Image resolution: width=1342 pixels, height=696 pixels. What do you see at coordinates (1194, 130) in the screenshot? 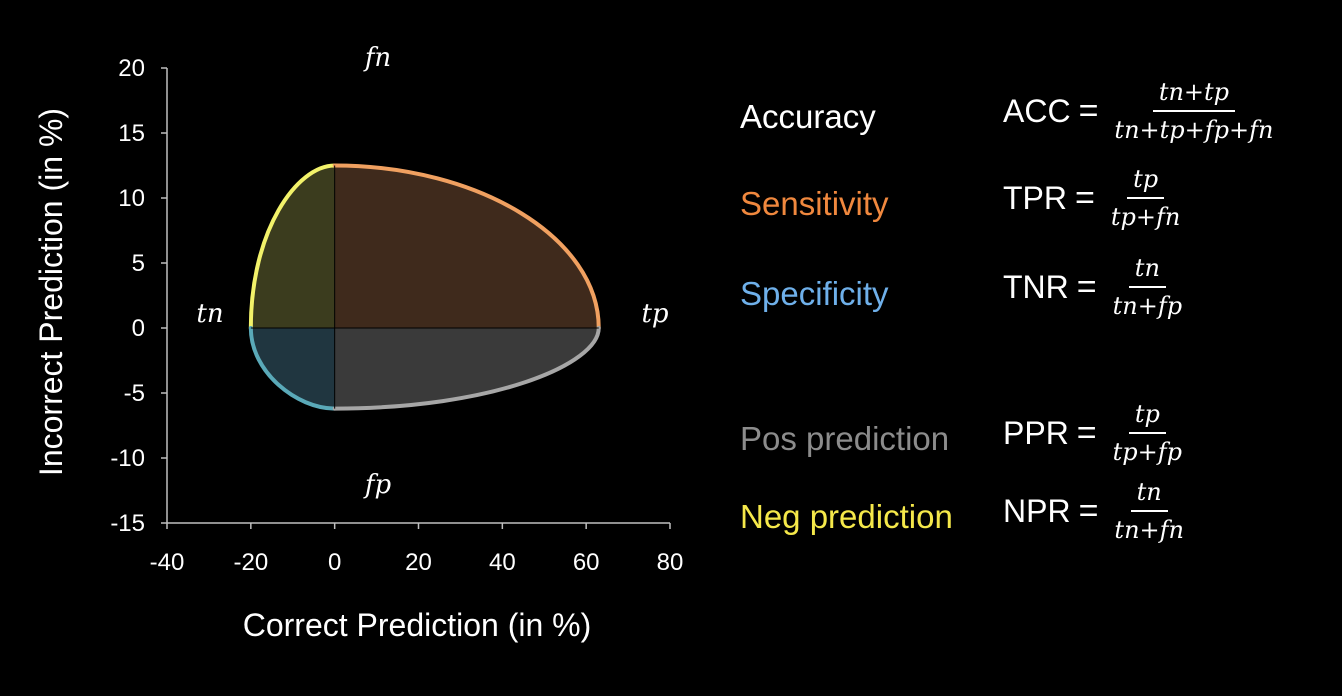
I see `formula-accuracy-denominator: tn+tp+fp+fn` at bounding box center [1194, 130].